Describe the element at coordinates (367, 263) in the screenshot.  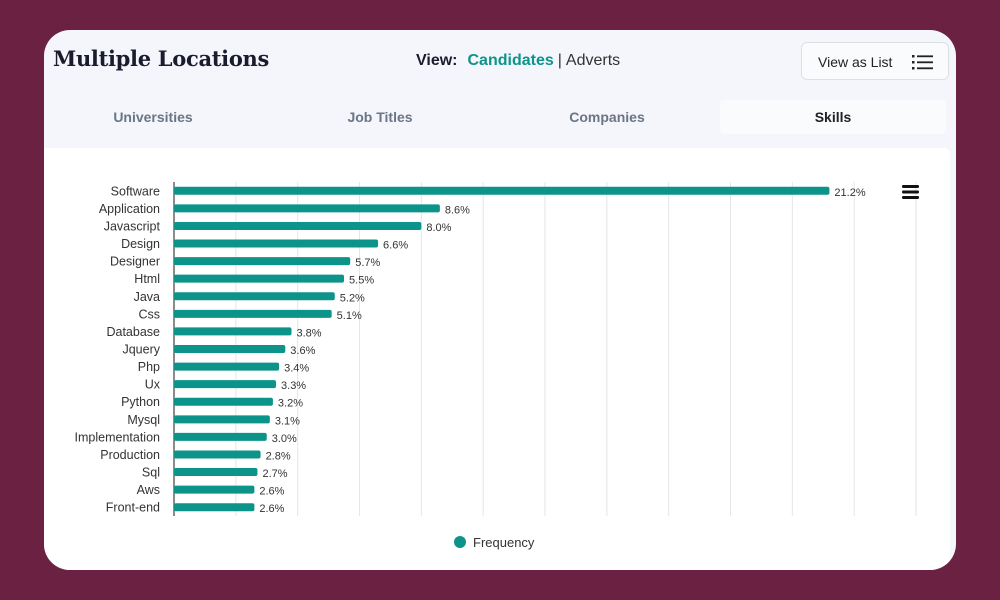
I see `data-label: 5.7%` at that location.